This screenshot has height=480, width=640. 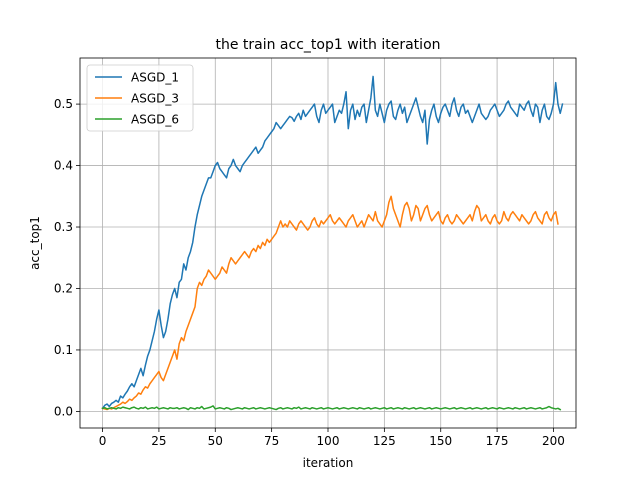 I want to click on x-axis-ticks: 0 25 50 75 100 125 150 175 200, so click(x=332, y=438).